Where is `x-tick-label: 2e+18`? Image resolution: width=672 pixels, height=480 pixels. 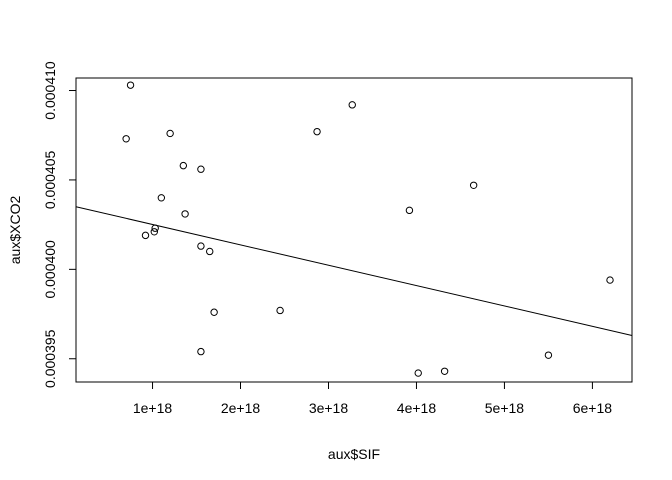 x-tick-label: 2e+18 is located at coordinates (241, 408).